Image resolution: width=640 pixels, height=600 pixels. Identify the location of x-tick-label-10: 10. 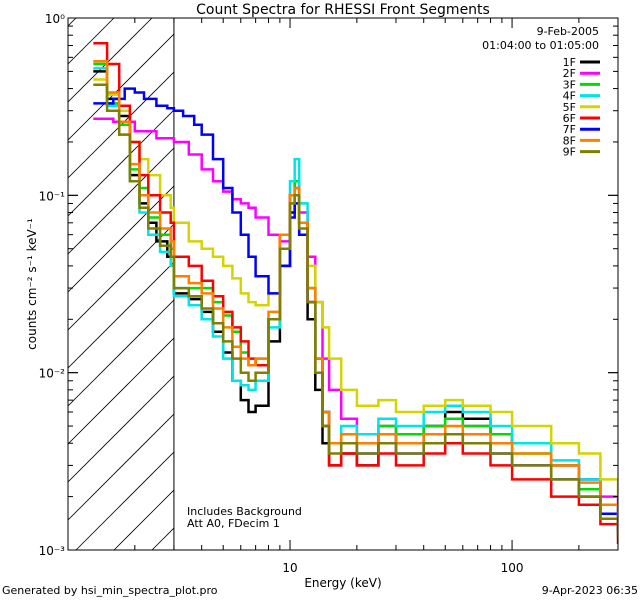
(289, 568).